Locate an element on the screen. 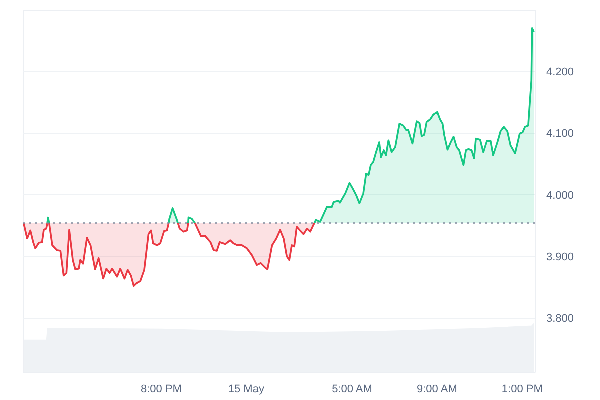 Image resolution: width=600 pixels, height=400 pixels. x-tick-label: 15 May is located at coordinates (246, 390).